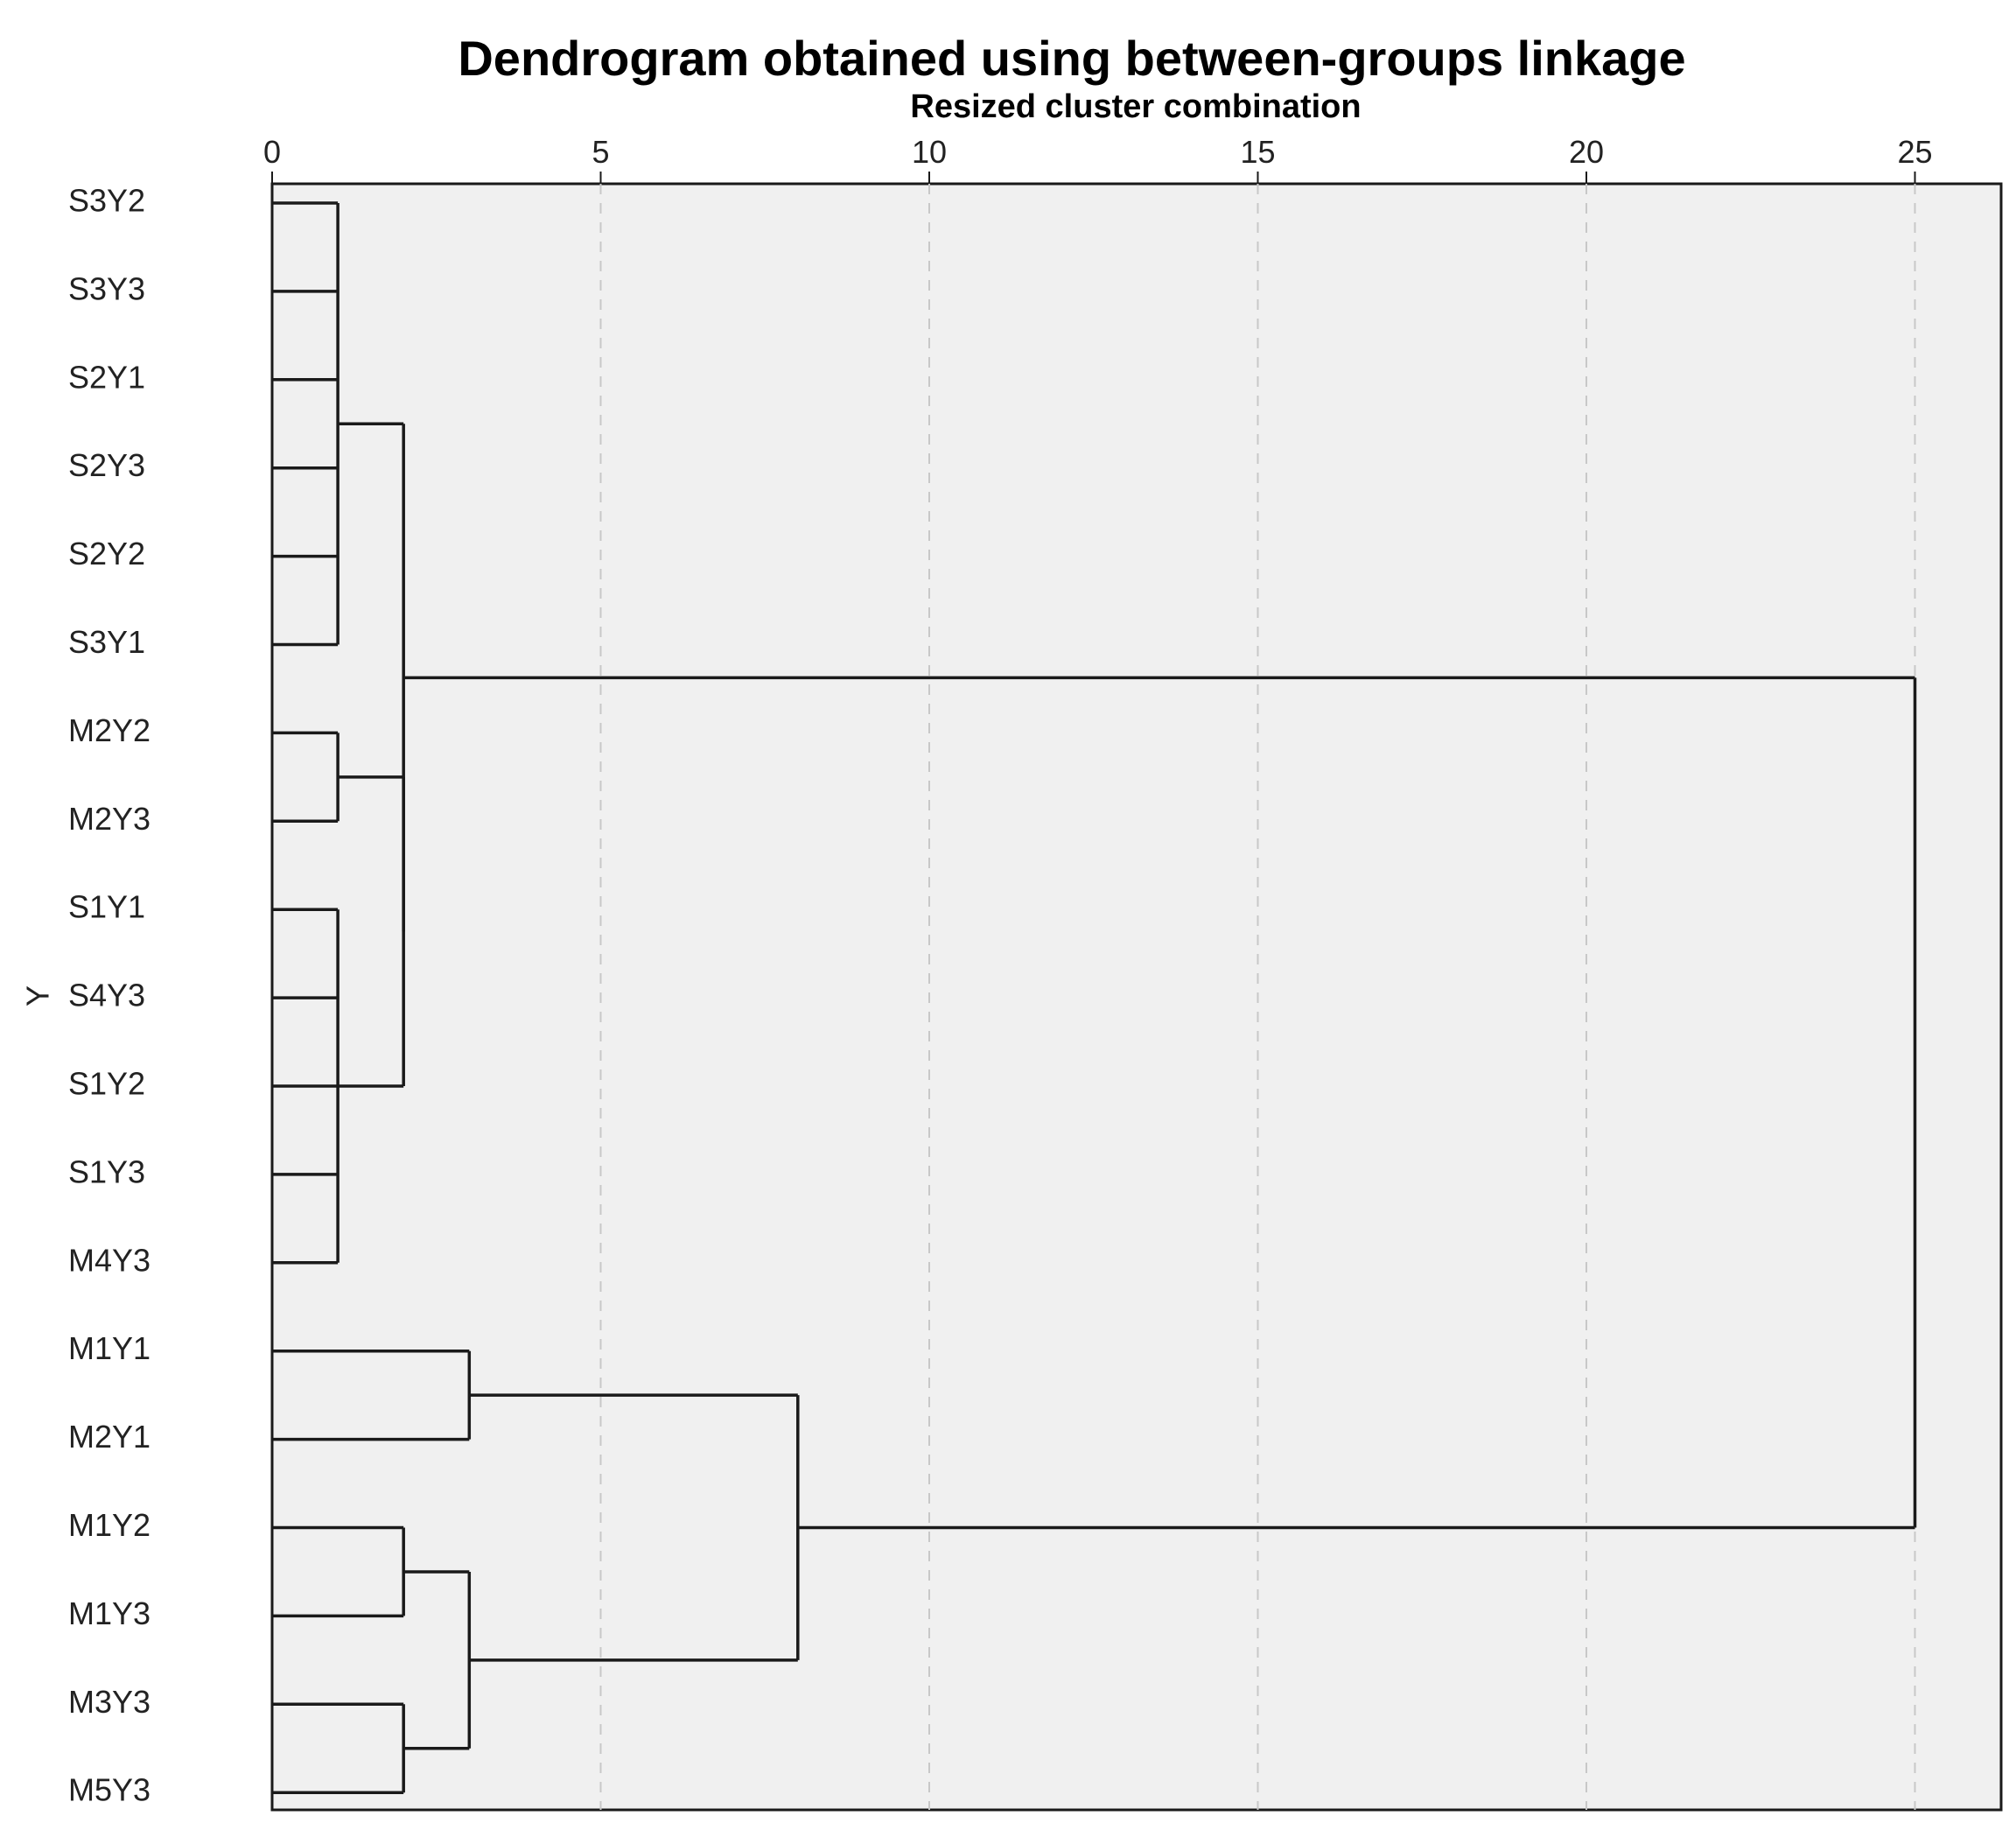 This screenshot has width=2016, height=1830. What do you see at coordinates (1135, 106) in the screenshot?
I see `x-axis-label: Resized cluster combination` at bounding box center [1135, 106].